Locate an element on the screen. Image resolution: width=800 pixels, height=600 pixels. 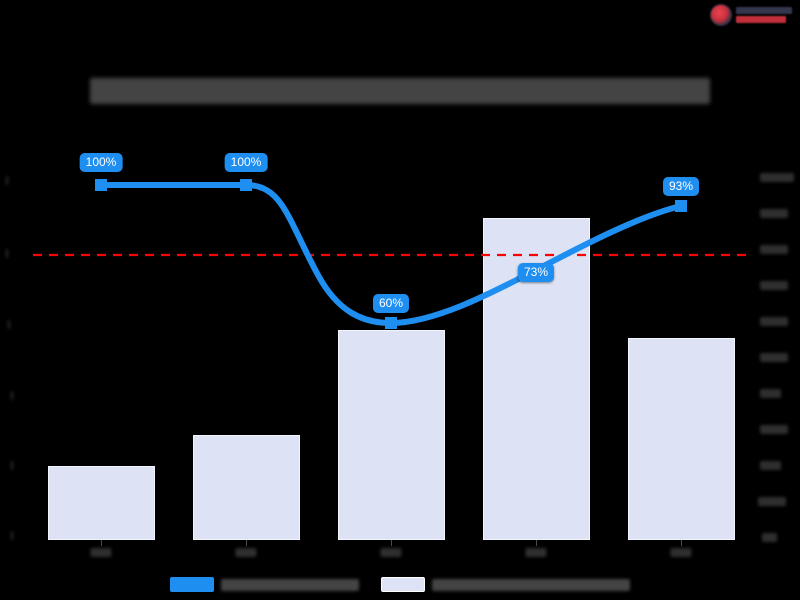
brand-logo-text is located at coordinates (764, 15).